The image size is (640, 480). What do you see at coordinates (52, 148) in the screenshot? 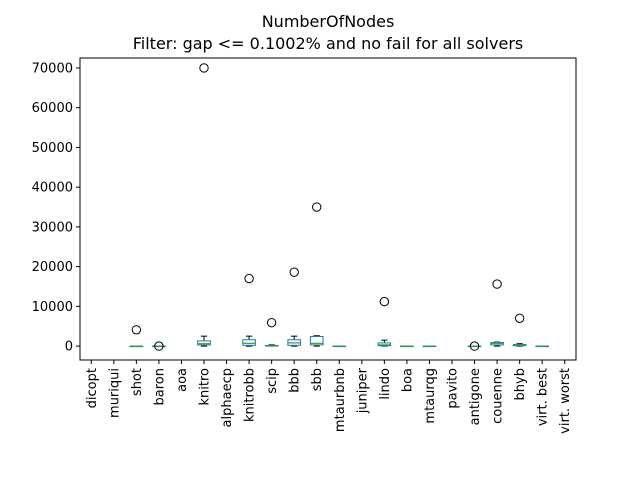
I see `y-tick-label: 50000` at bounding box center [52, 148].